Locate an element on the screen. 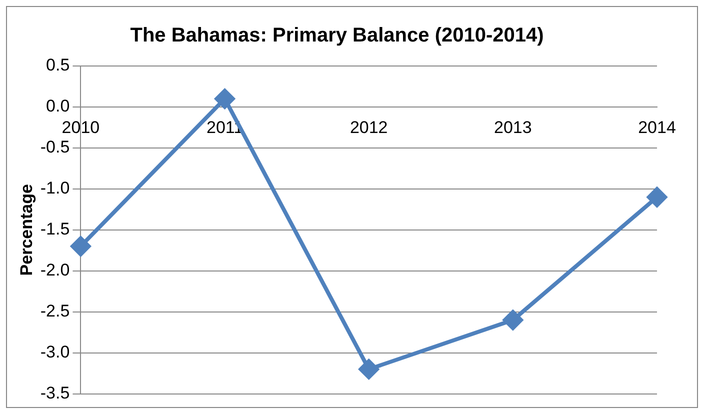 The height and width of the screenshot is (414, 704). y-tick-label: -0.5 is located at coordinates (55, 147).